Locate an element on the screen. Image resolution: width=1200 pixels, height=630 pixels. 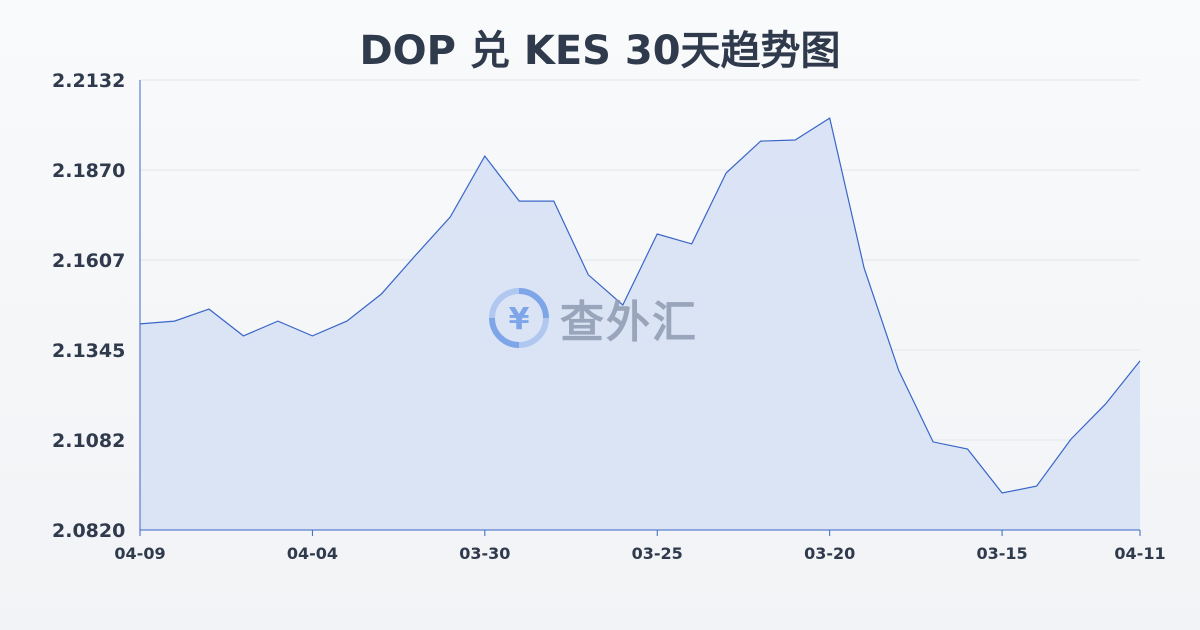
x-tick-label: 04-11 is located at coordinates (1139, 553).